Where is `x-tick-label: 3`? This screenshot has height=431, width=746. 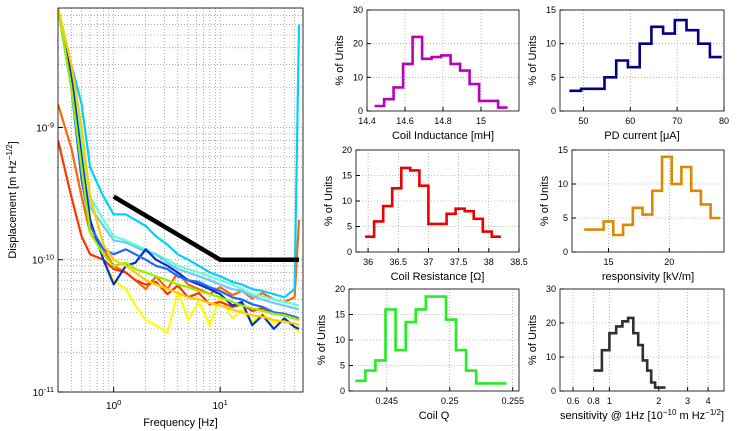 x-tick-label: 3 is located at coordinates (687, 401).